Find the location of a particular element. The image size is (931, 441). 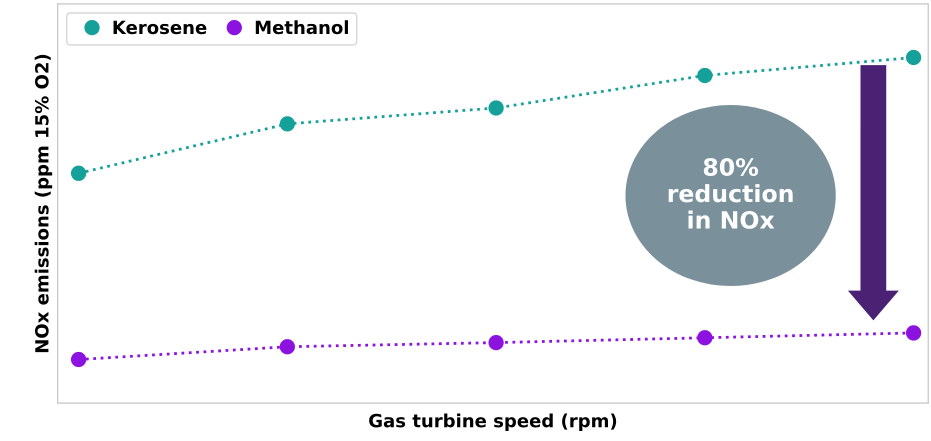

y-axis-title: NOx emissions (ppm 15% O2) is located at coordinates (43, 203).